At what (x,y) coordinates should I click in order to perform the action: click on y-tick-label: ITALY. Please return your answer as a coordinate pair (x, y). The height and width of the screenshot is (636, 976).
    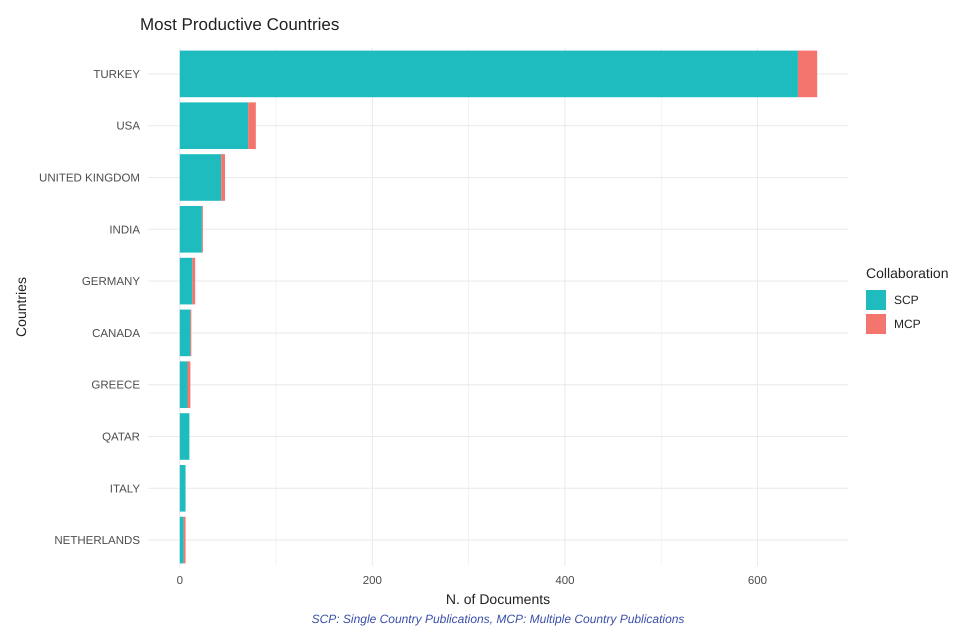
    Looking at the image, I should click on (125, 489).